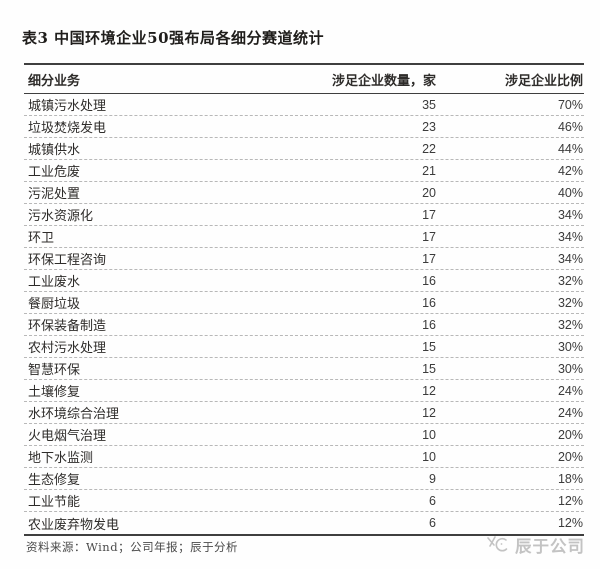 This screenshot has height=569, width=600. I want to click on table-row: 工业废水 16 32%, so click(304, 281).